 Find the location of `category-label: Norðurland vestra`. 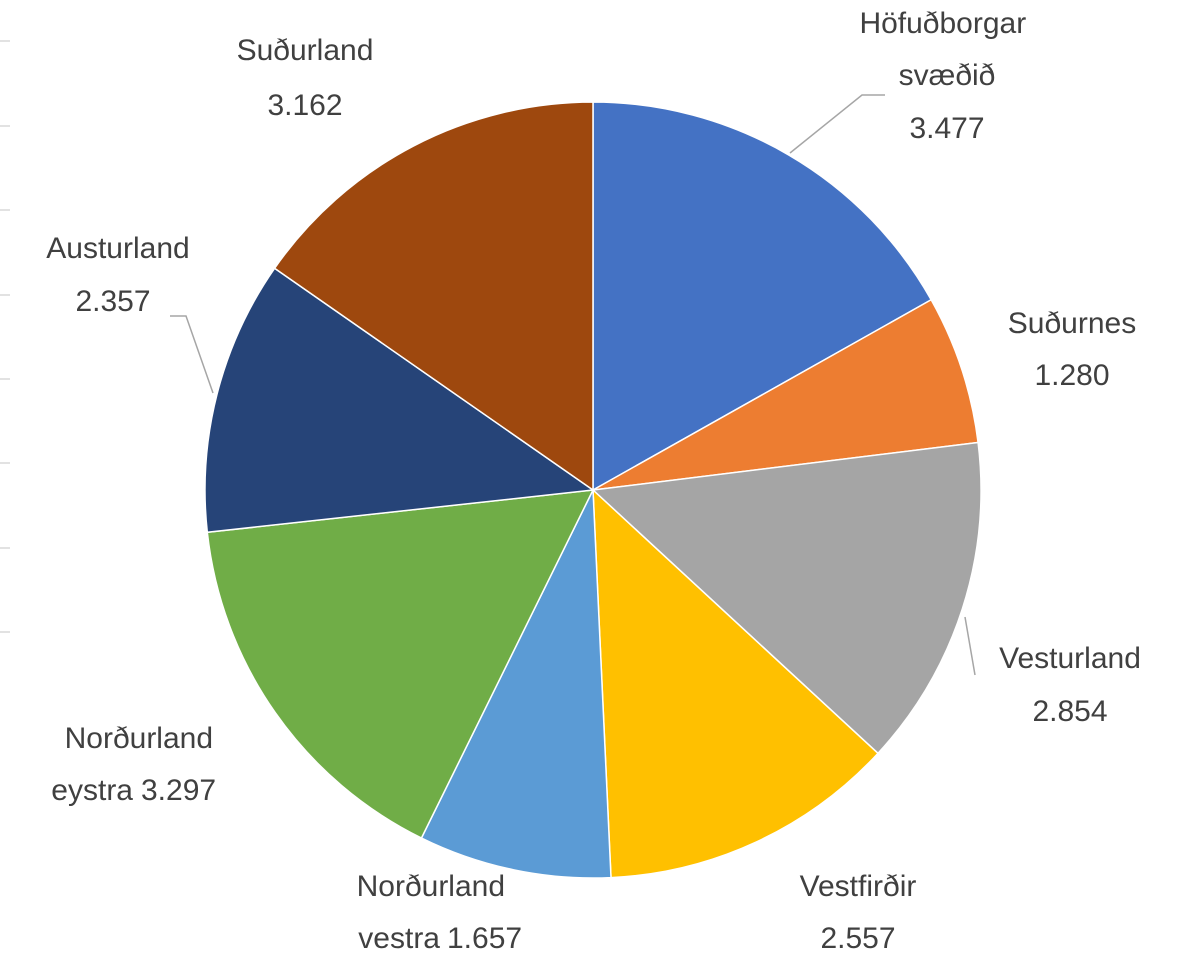

category-label: Norðurland vestra is located at coordinates (435, 912).